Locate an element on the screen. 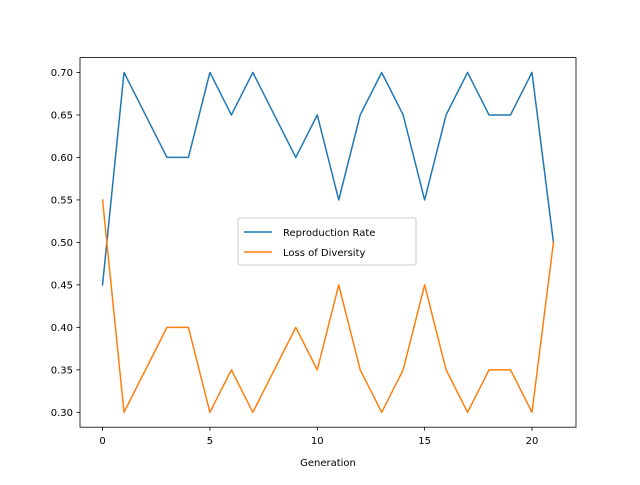 This screenshot has width=640, height=485. x-axis-label: Generation is located at coordinates (328, 463).